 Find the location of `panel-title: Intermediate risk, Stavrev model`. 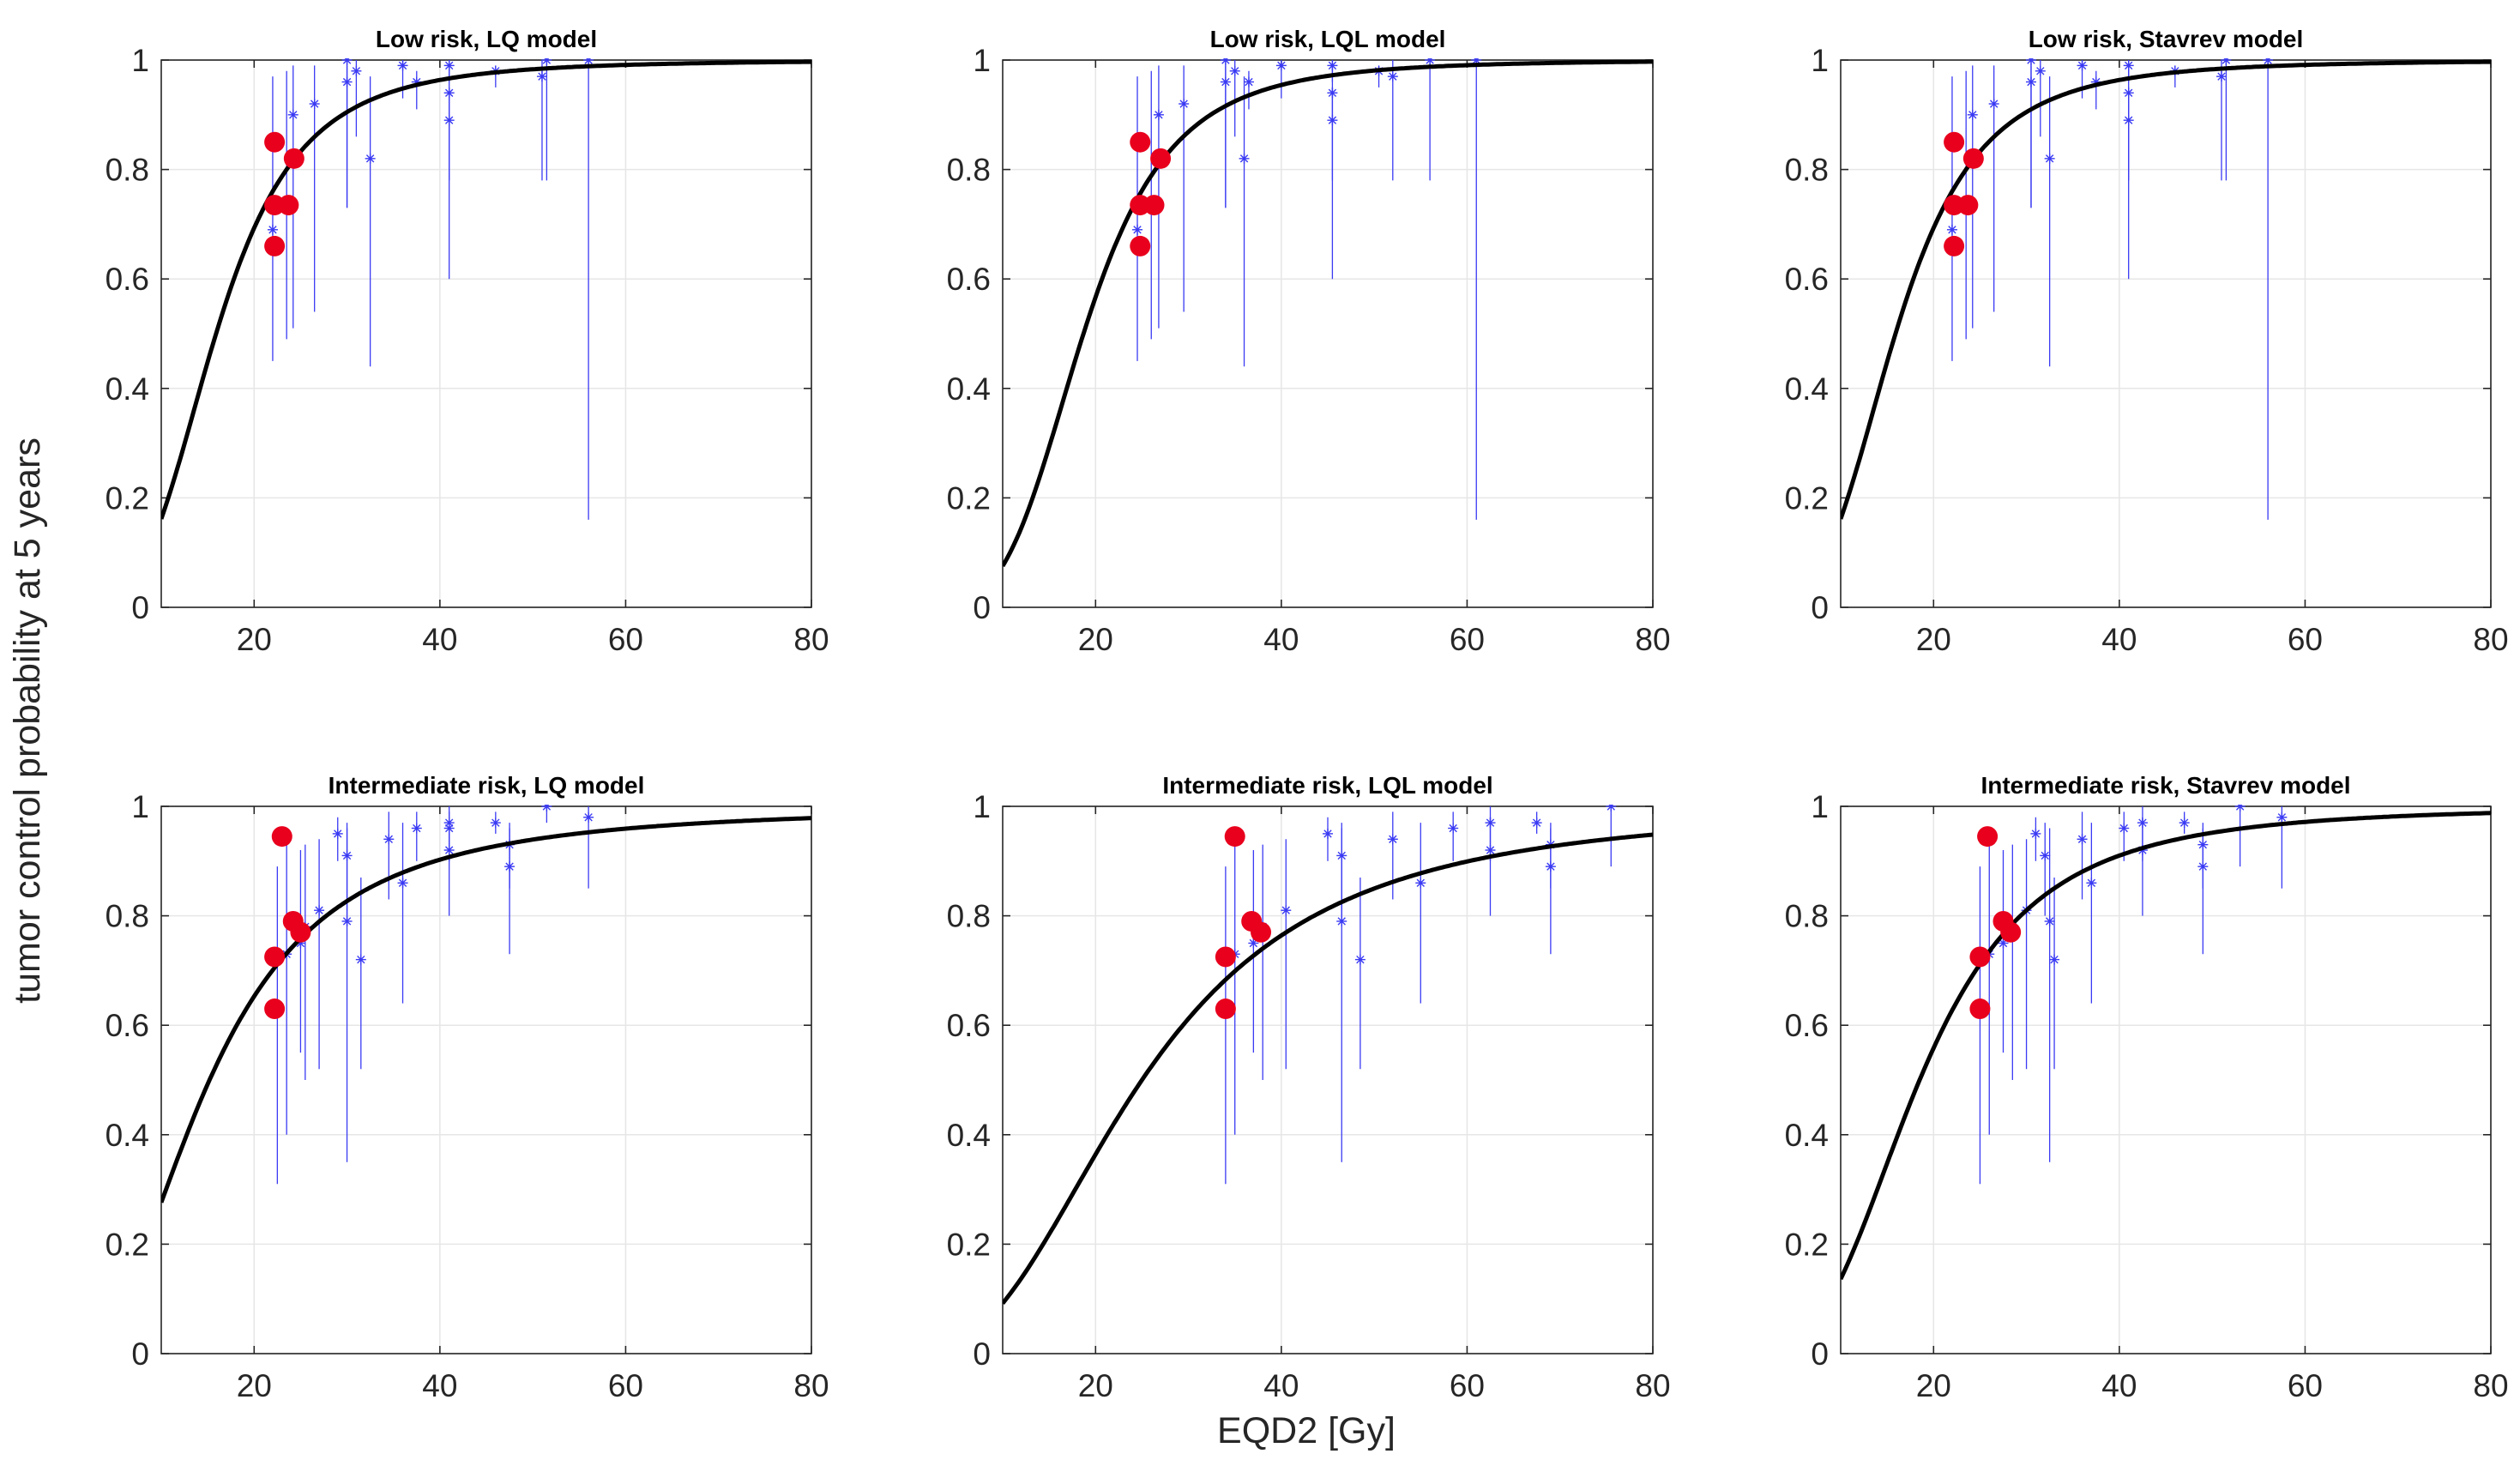

panel-title: Intermediate risk, Stavrev model is located at coordinates (2165, 785).